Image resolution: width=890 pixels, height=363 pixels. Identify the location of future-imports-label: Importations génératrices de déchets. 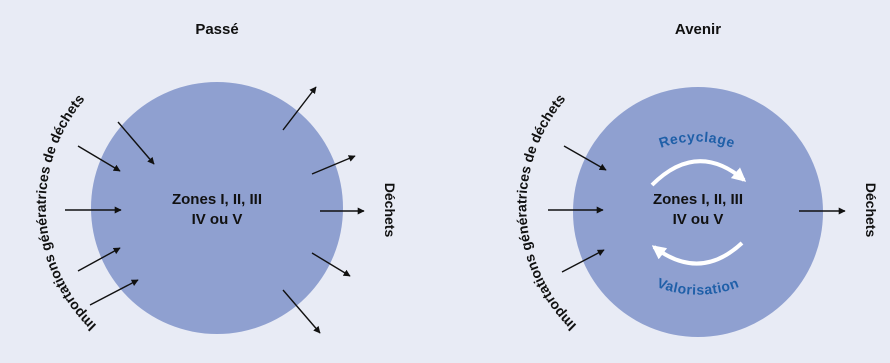
(546, 213).